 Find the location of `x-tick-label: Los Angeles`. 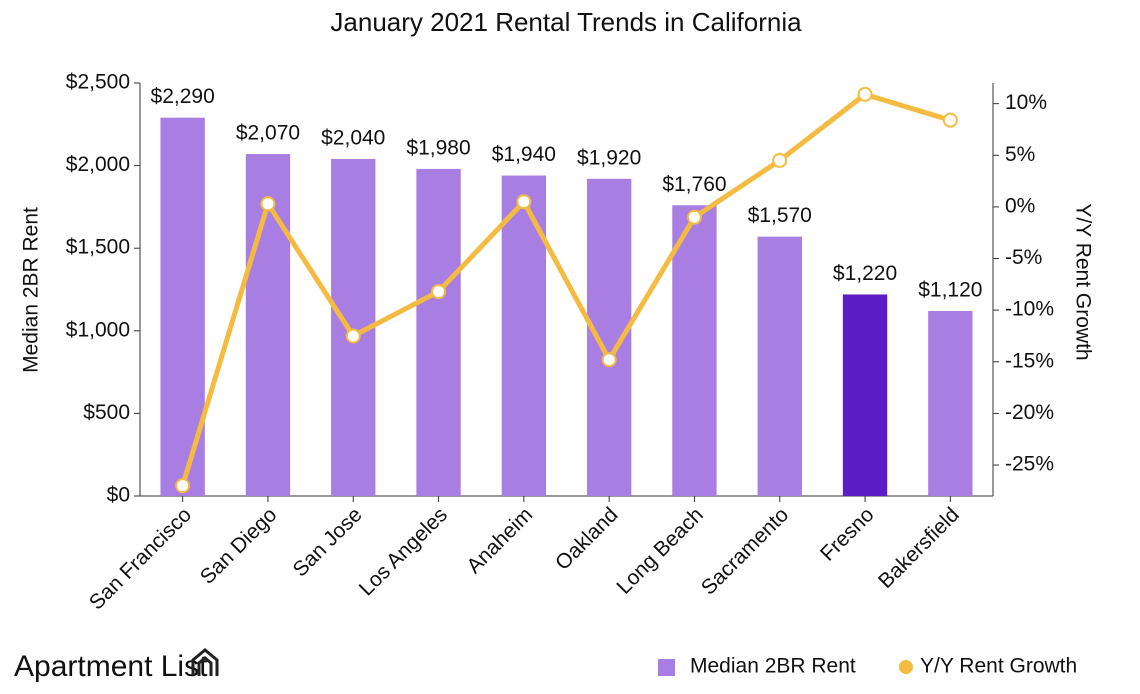

x-tick-label: Los Angeles is located at coordinates (403, 551).